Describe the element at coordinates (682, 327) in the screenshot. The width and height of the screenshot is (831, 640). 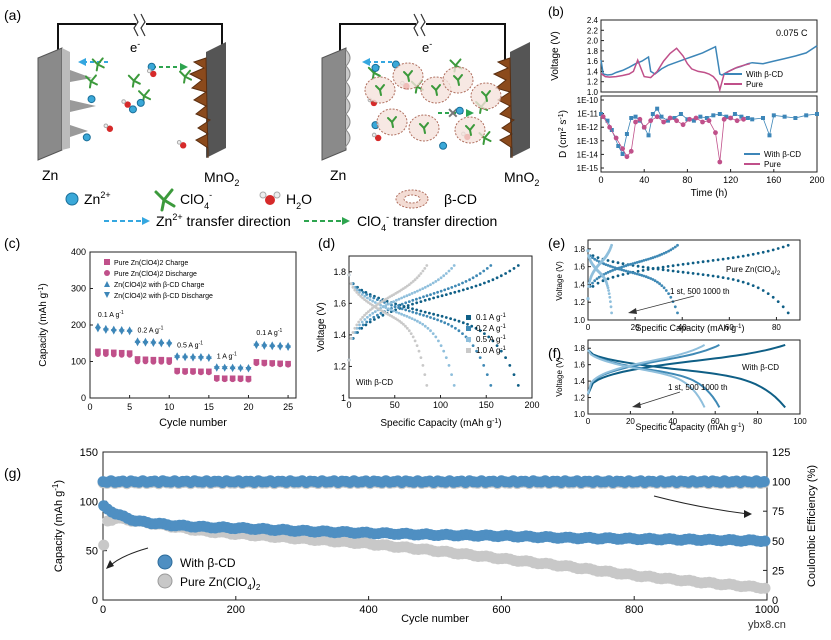
I see `e-xtick-label: 40` at that location.